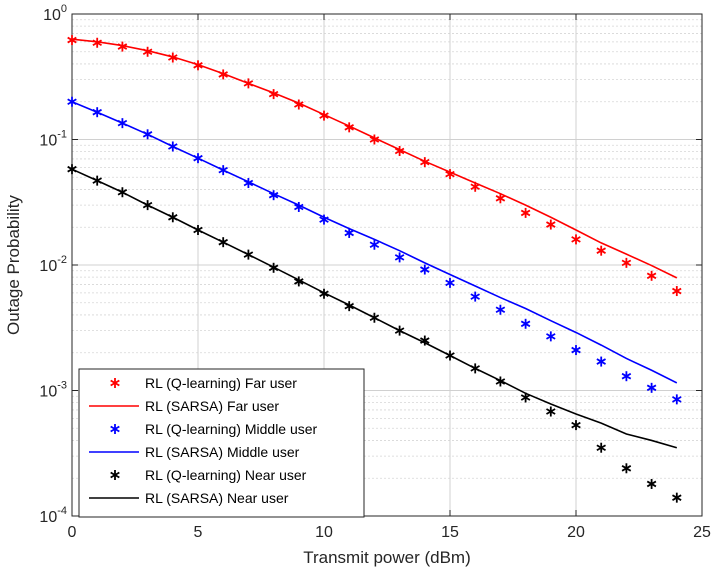  Describe the element at coordinates (13, 265) in the screenshot. I see `y-axis-label: Outage Probability` at that location.